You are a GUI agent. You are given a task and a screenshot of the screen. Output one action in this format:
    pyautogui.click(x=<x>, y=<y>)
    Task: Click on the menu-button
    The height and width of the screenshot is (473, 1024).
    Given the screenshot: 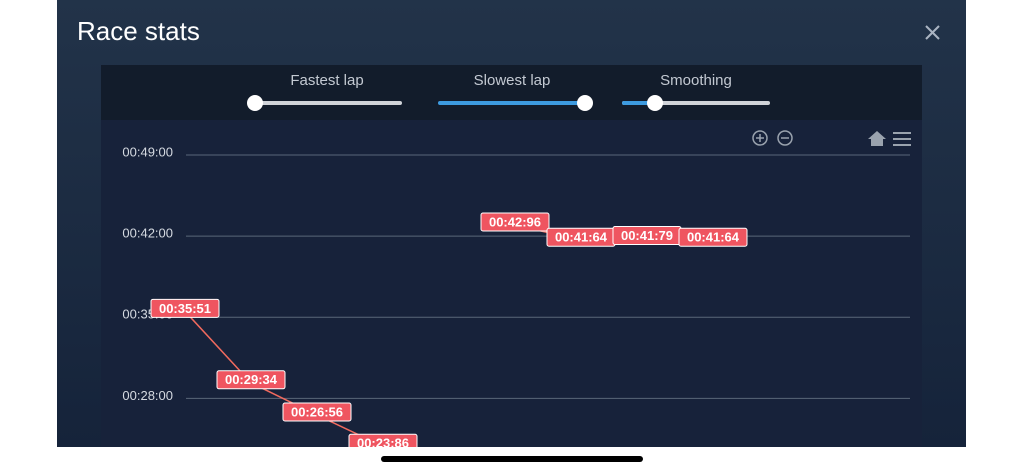 What is the action you would take?
    pyautogui.click(x=902, y=139)
    